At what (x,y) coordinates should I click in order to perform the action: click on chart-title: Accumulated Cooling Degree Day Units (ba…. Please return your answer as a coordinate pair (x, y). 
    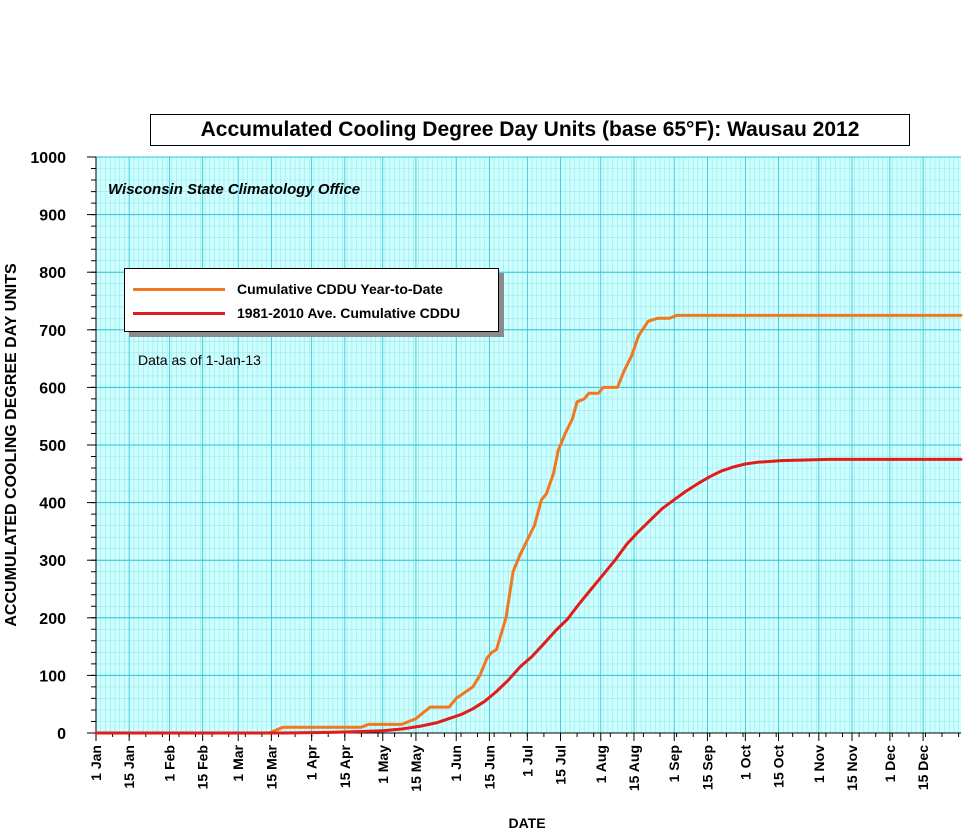
    Looking at the image, I should click on (530, 130).